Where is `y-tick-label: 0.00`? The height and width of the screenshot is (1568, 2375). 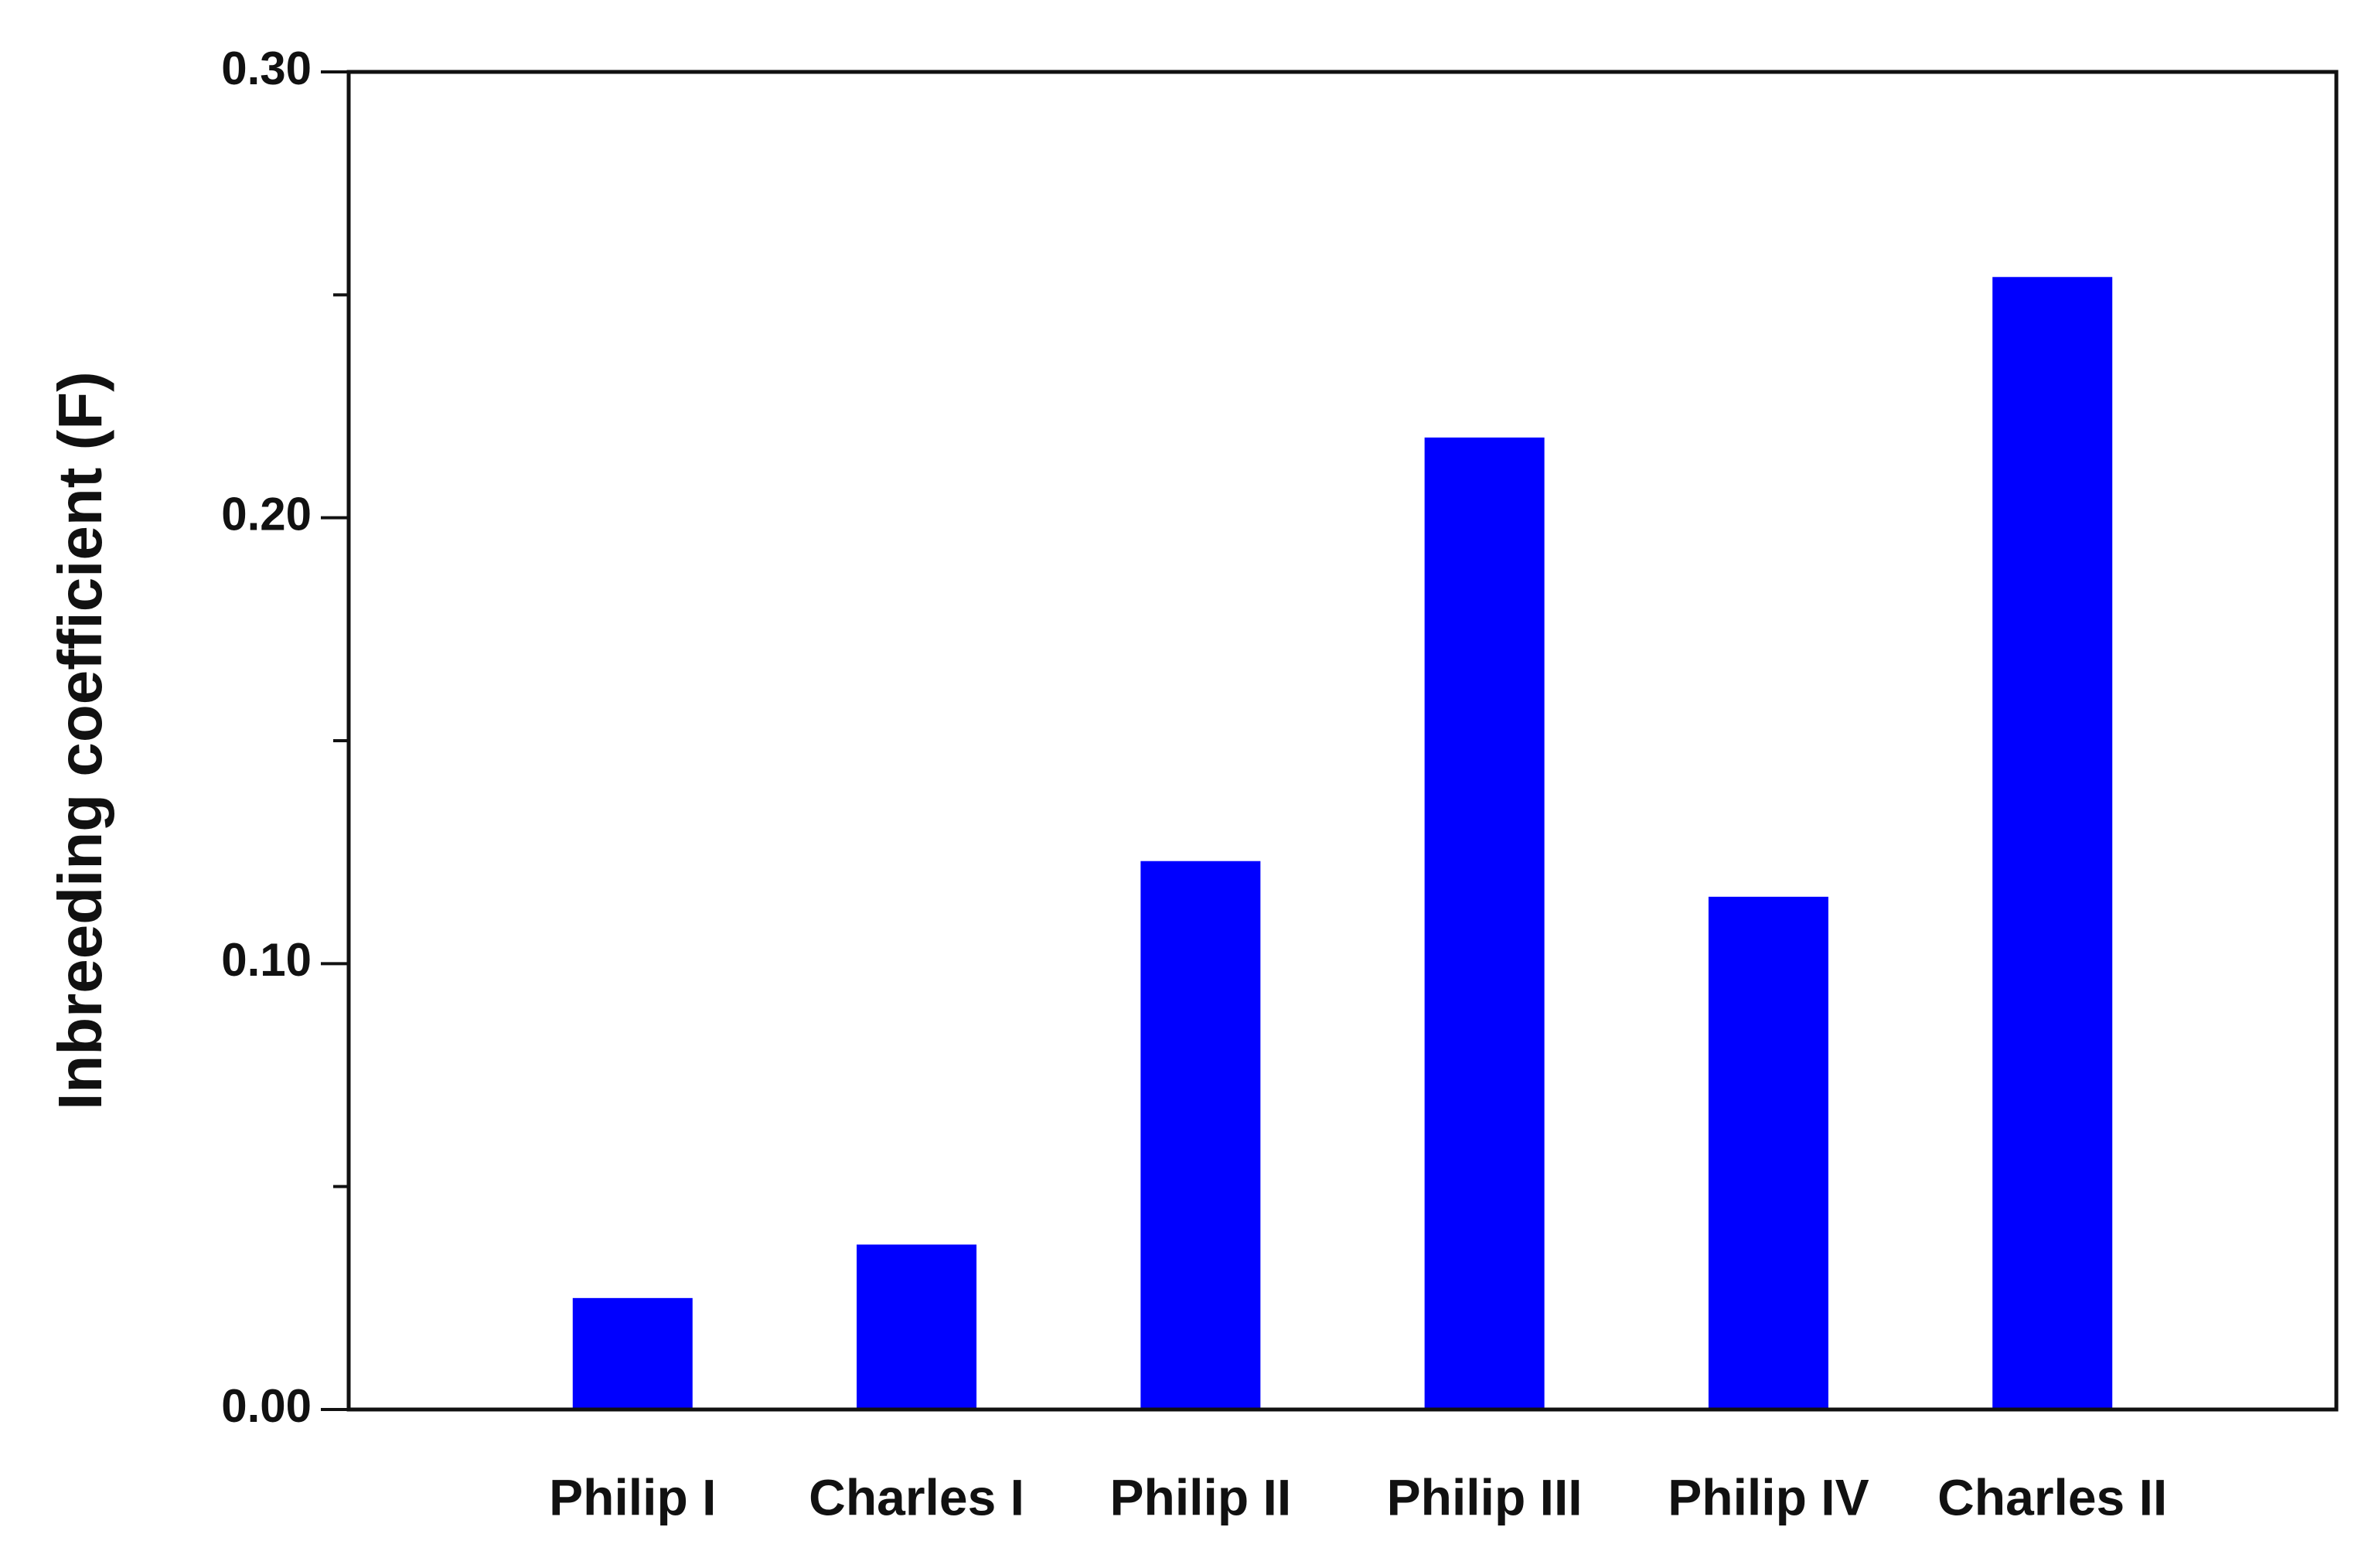 y-tick-label: 0.00 is located at coordinates (266, 1406).